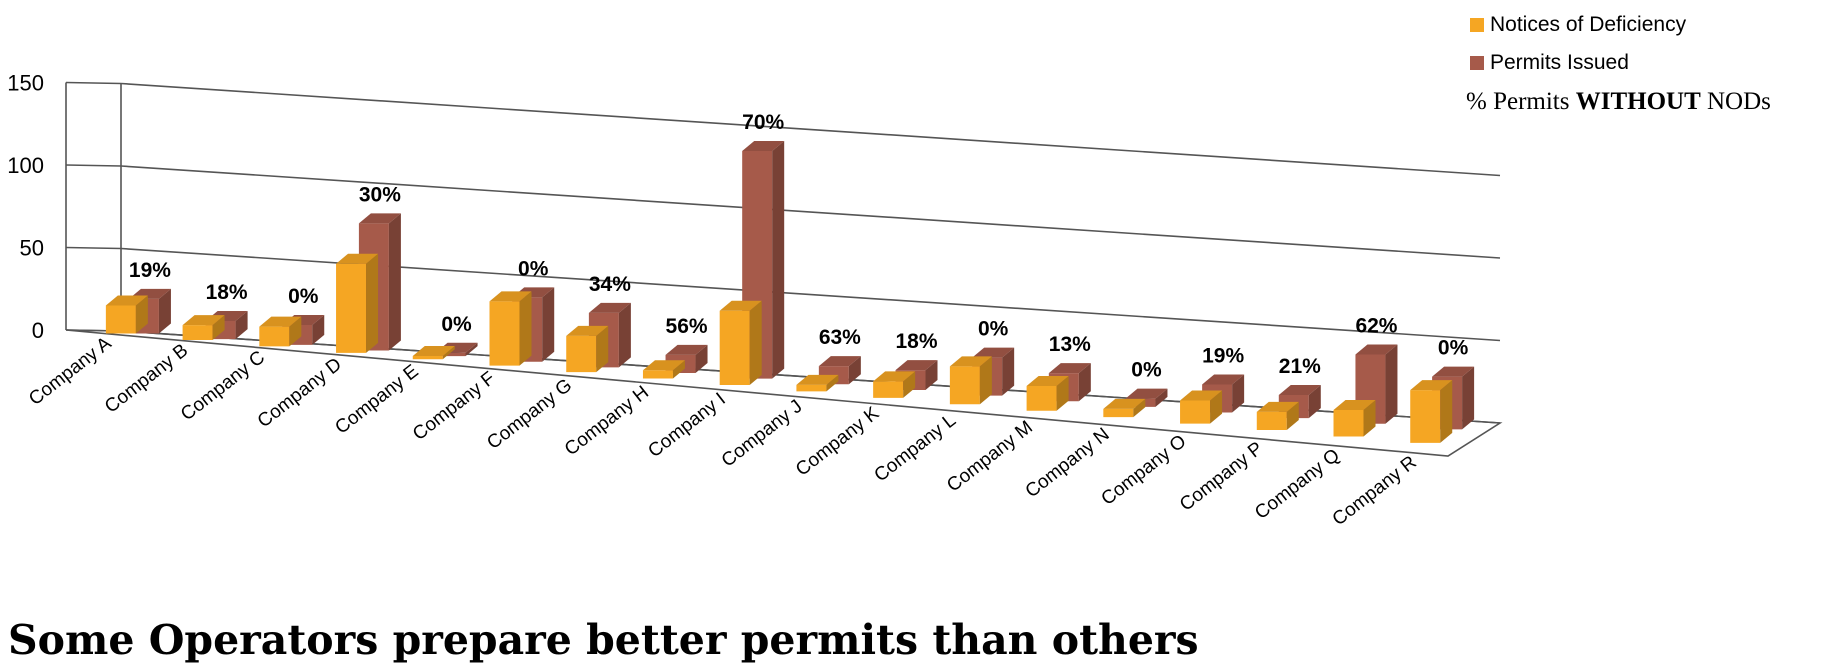  What do you see at coordinates (1638, 101) in the screenshot?
I see `pct-note-bold: WITHOUT` at bounding box center [1638, 101].